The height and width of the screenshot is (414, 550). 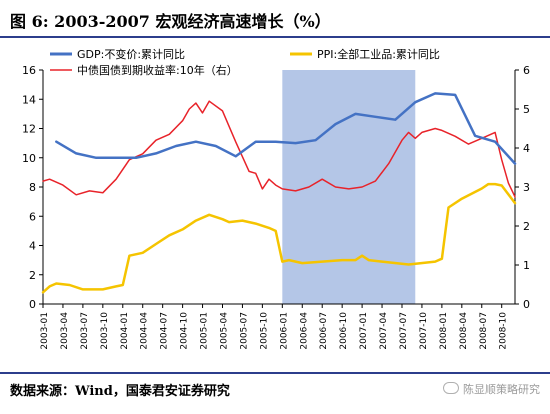 What do you see at coordinates (32, 275) in the screenshot?
I see `y-left-tick-label: 2` at bounding box center [32, 275].